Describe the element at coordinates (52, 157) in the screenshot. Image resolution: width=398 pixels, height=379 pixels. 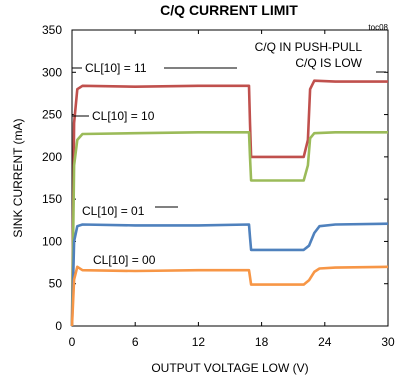
I see `y-tick-label: 200` at that location.